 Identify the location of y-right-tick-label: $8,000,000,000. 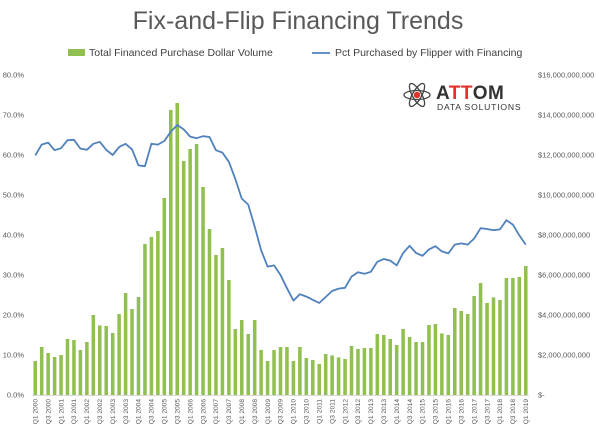
(564, 235).